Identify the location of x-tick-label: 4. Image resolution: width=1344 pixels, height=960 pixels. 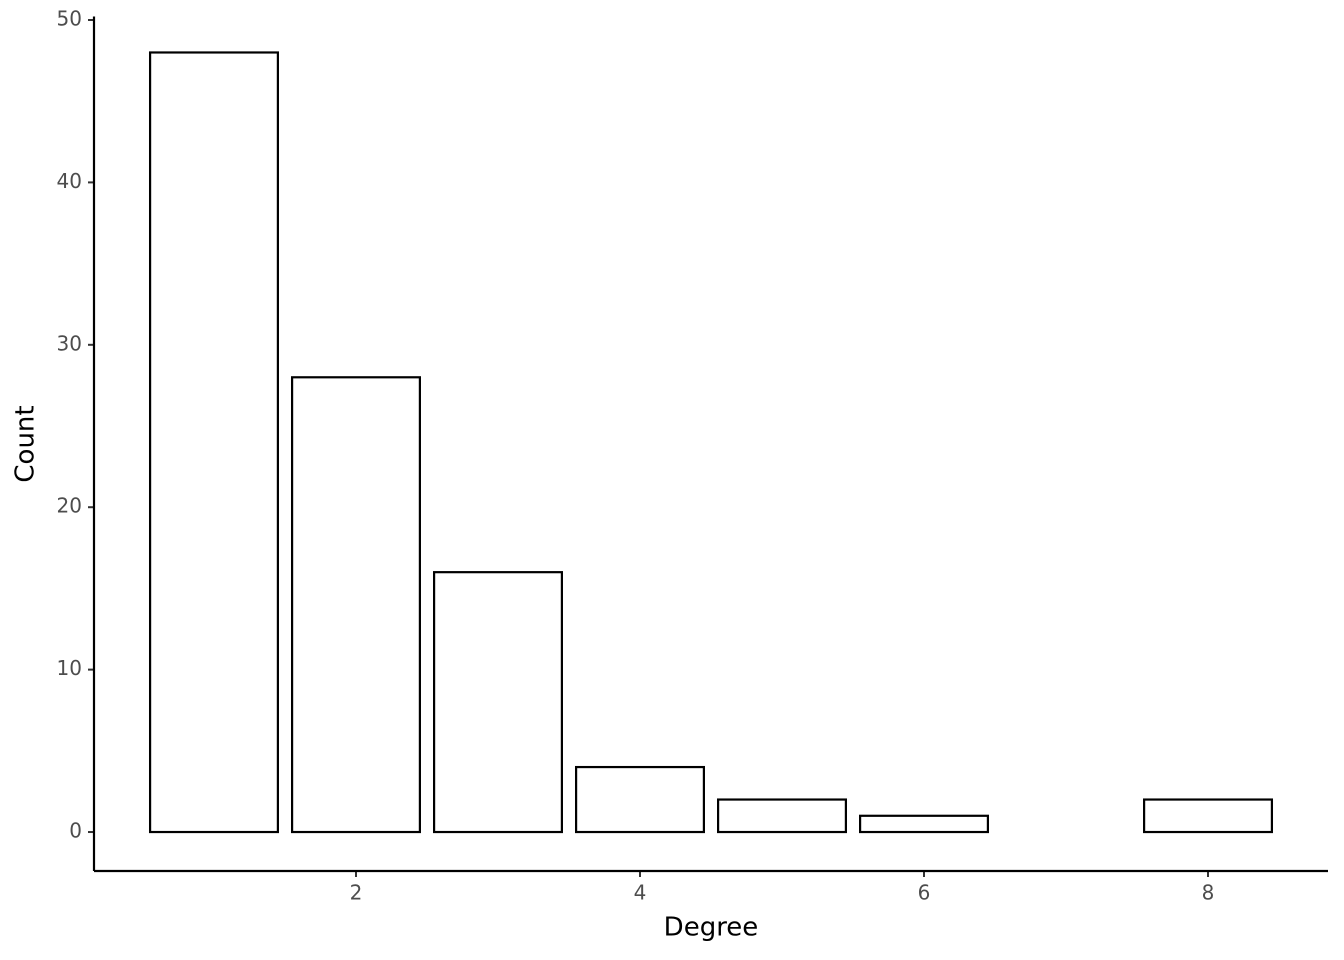
(640, 893).